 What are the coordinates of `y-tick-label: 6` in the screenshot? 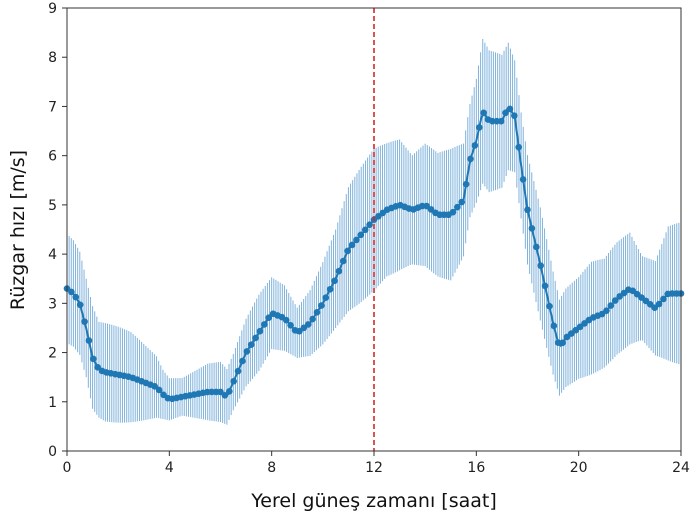 It's located at (52, 157).